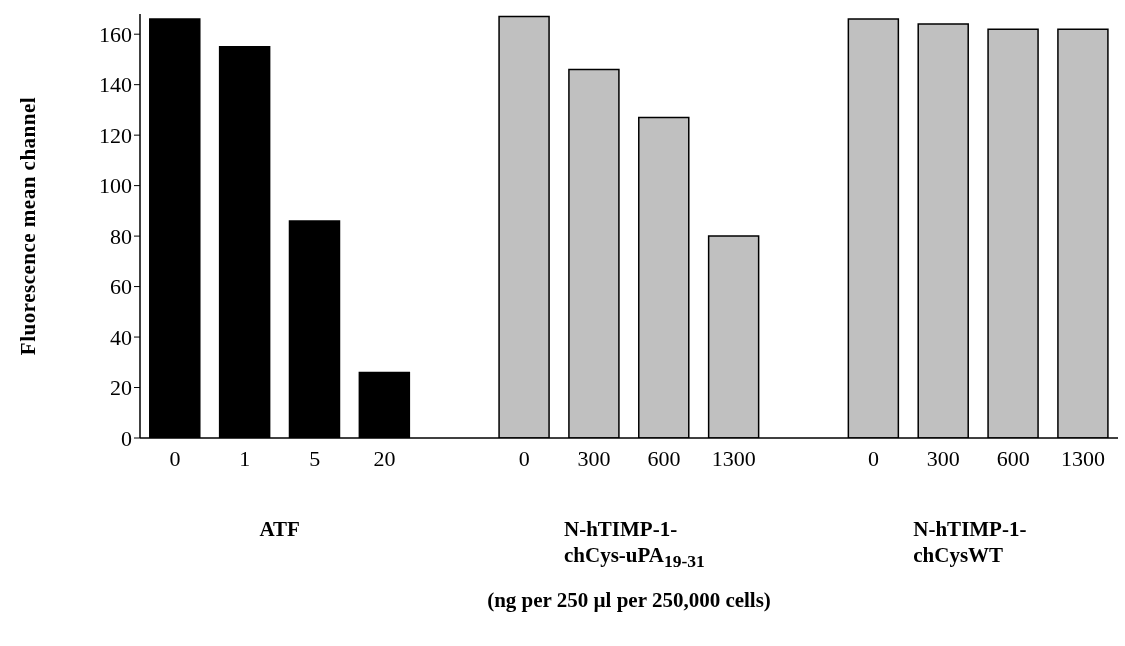 The width and height of the screenshot is (1125, 646). Describe the element at coordinates (121, 236) in the screenshot. I see `y-tick-label: 80` at that location.